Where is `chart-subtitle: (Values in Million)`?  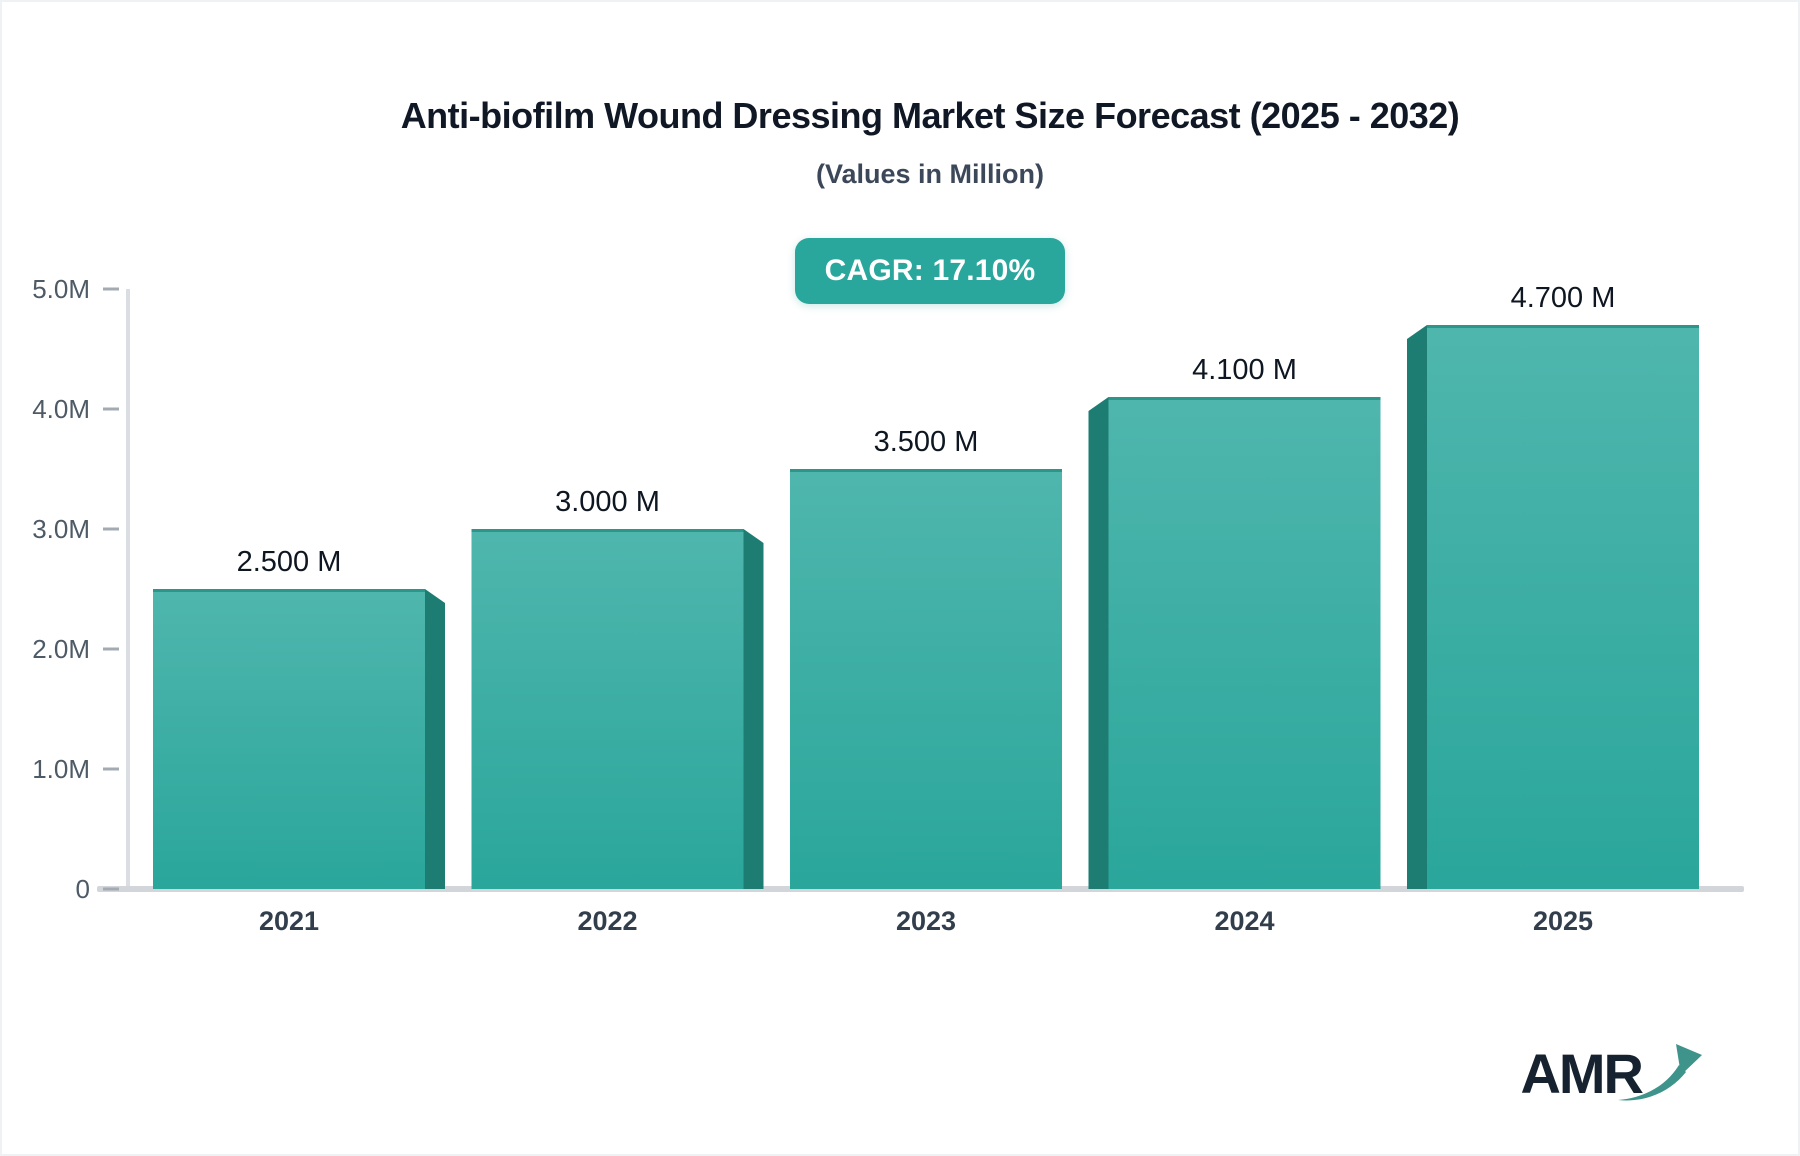
chart-subtitle: (Values in Million) is located at coordinates (930, 174).